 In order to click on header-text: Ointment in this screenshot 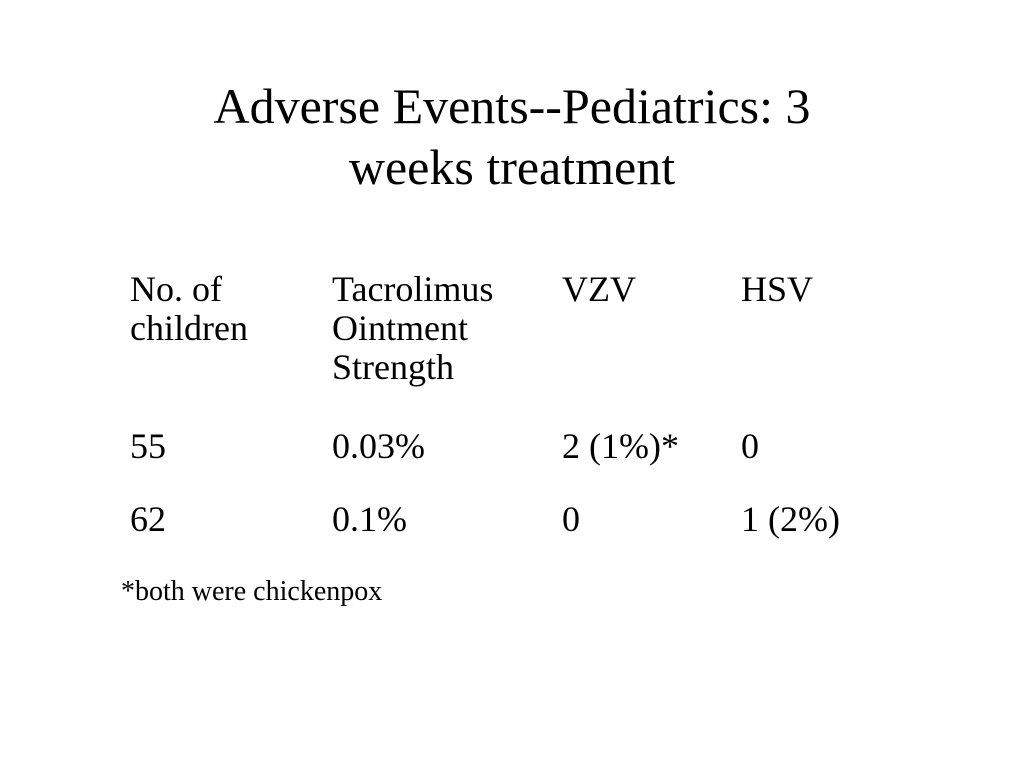, I will do `click(400, 328)`.